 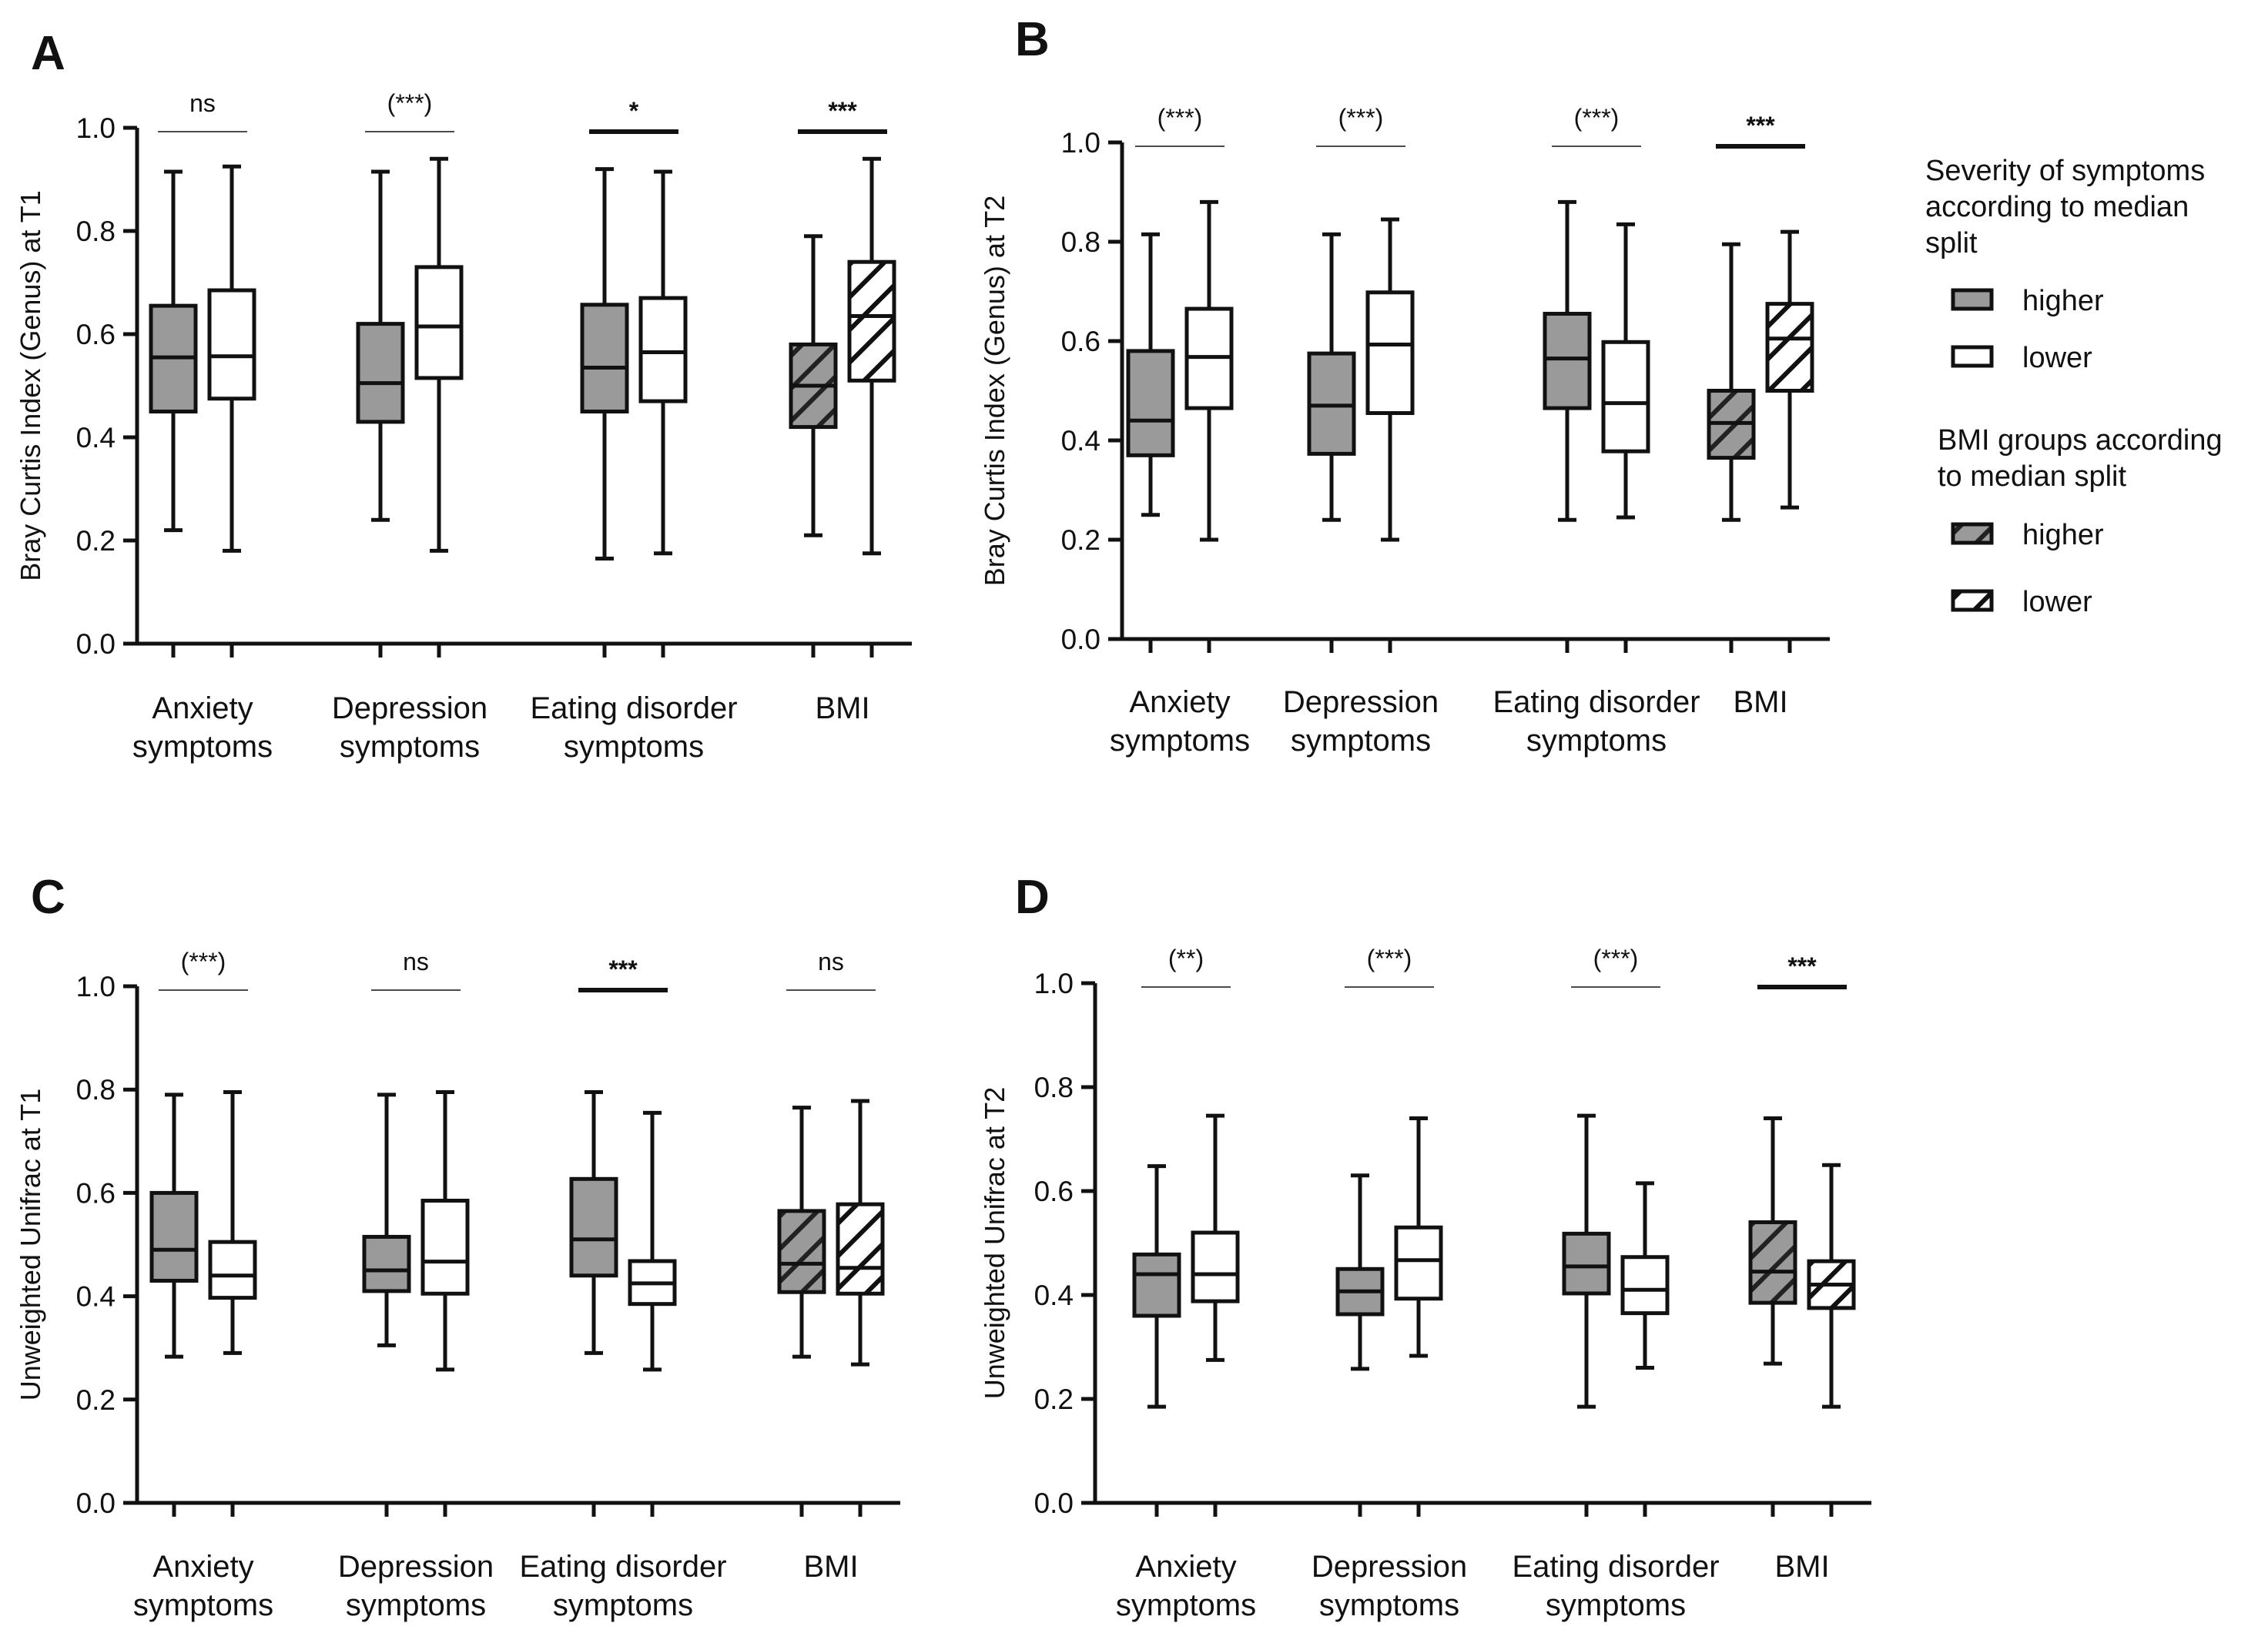 I want to click on y-tick-label: 0.4, so click(x=96, y=1297).